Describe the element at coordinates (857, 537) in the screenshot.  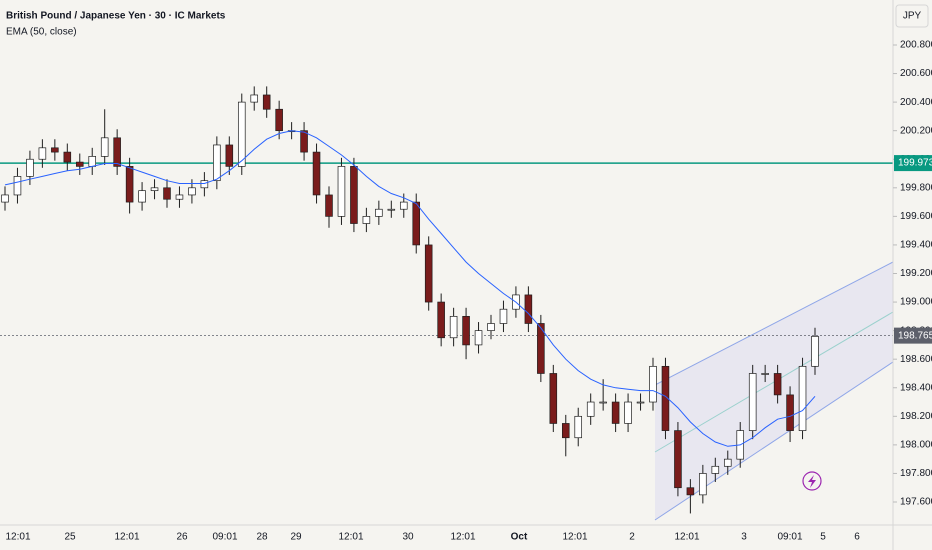
I see `x-tick-label: 6` at that location.